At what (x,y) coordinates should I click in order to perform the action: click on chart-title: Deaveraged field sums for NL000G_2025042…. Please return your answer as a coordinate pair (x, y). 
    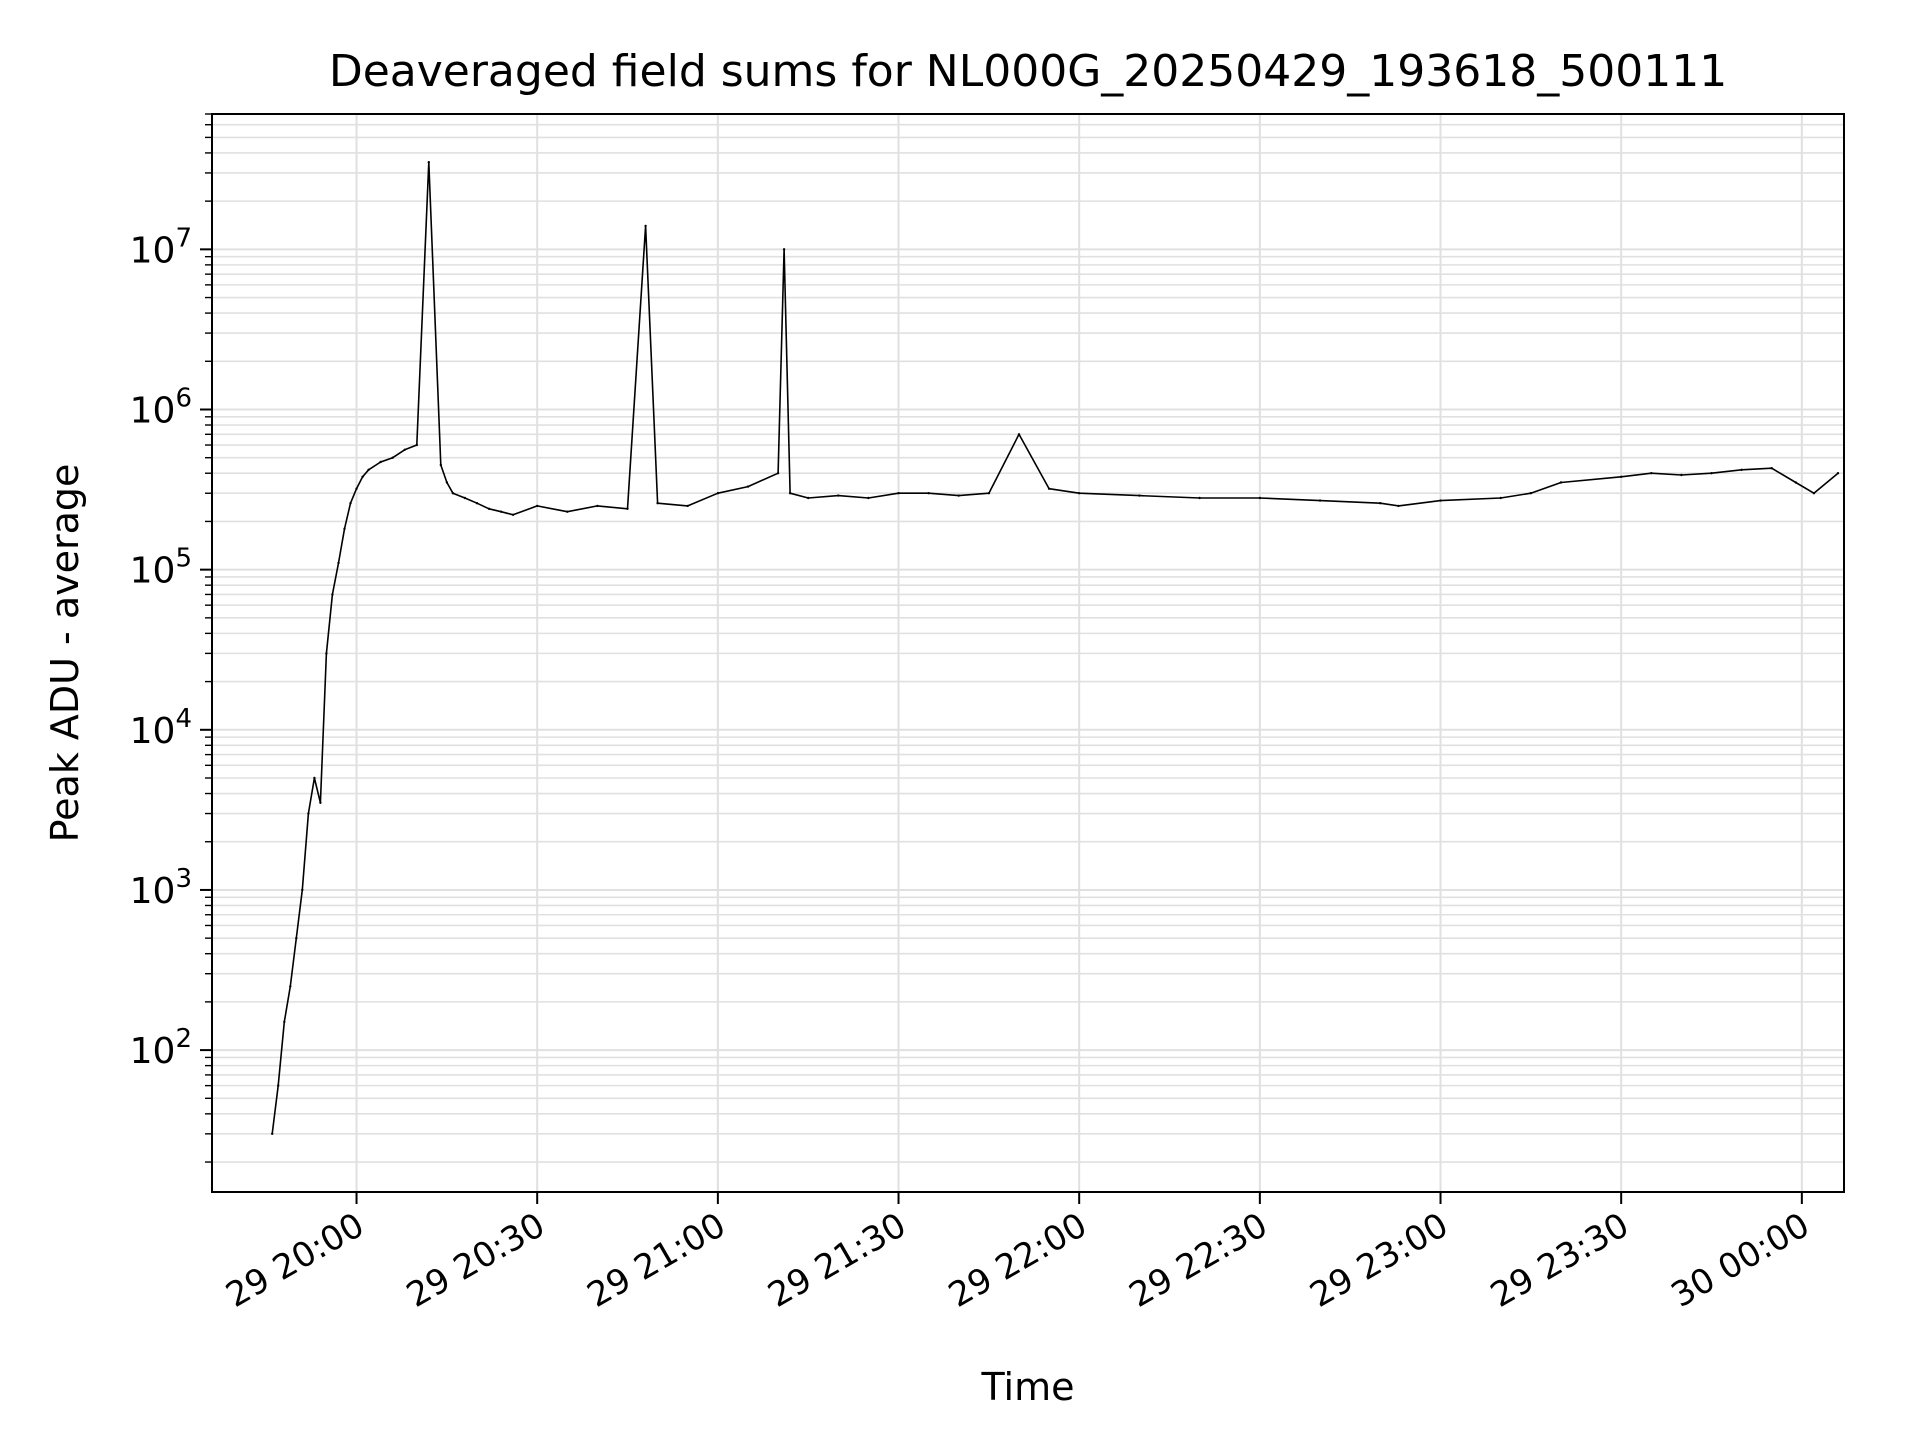
    Looking at the image, I should click on (1028, 71).